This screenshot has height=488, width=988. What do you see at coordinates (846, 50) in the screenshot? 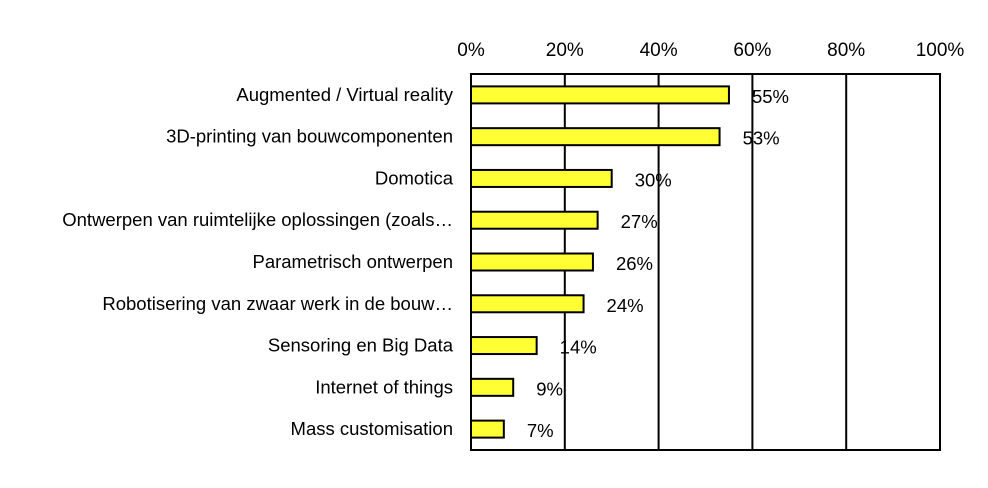
I see `x-tick-label: 80%` at bounding box center [846, 50].